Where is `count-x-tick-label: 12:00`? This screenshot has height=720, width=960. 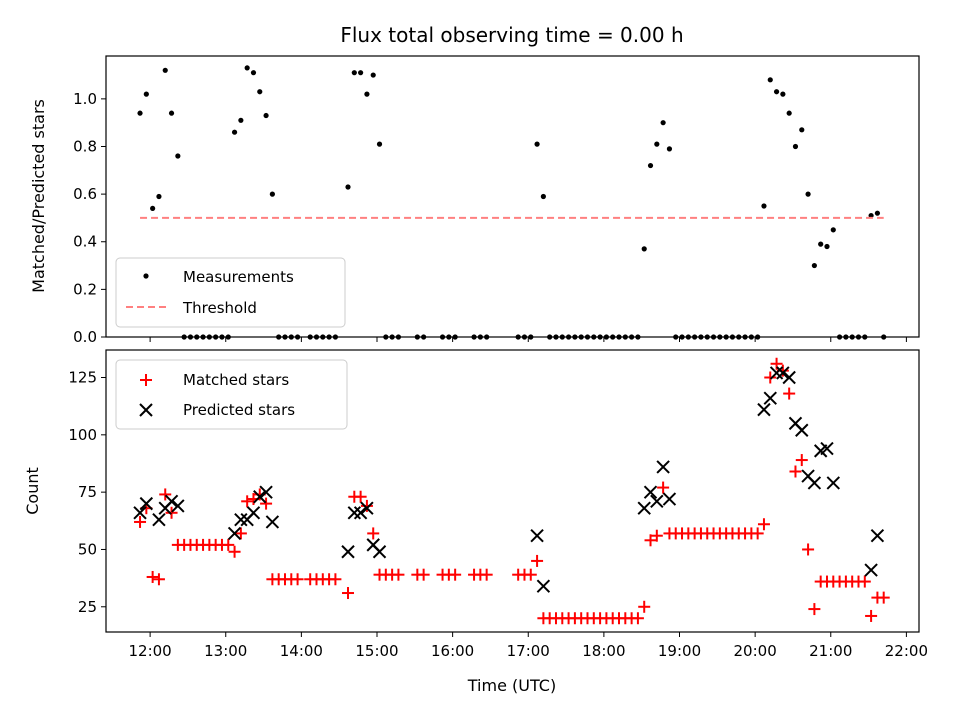
count-x-tick-label: 12:00 is located at coordinates (149, 651).